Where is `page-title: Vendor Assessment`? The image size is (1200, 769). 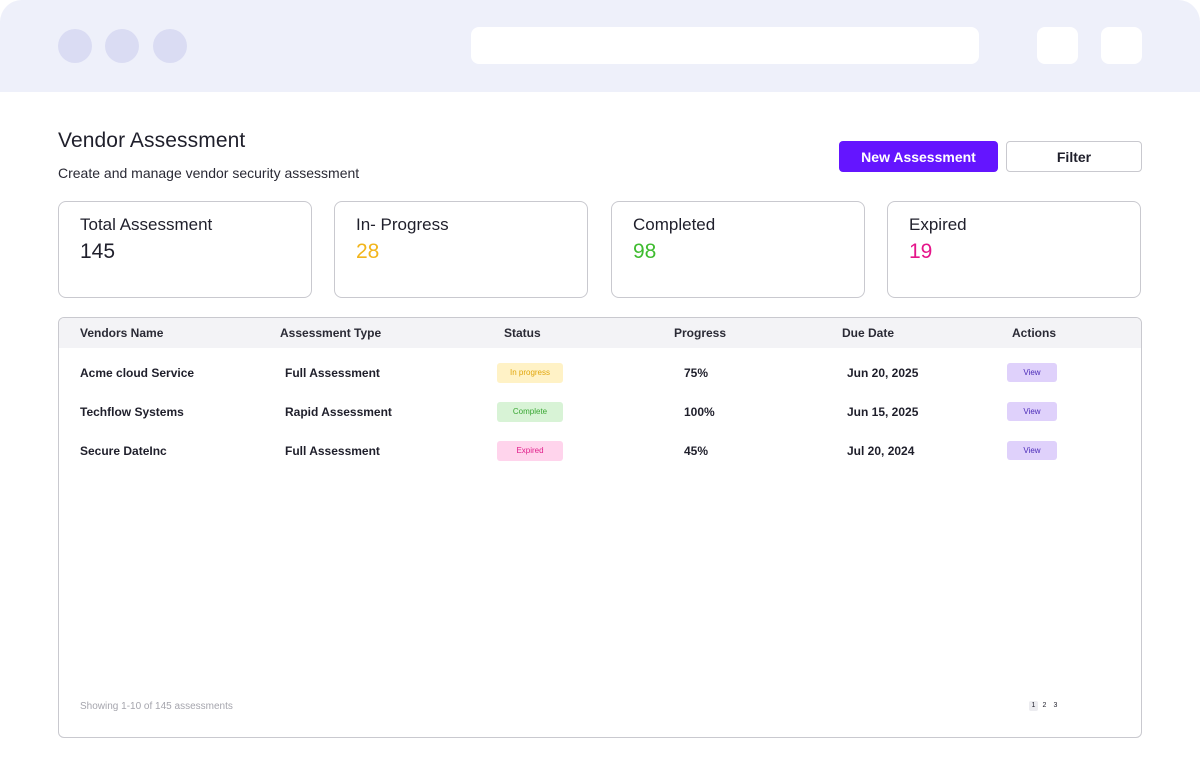
page-title: Vendor Assessment is located at coordinates (152, 140).